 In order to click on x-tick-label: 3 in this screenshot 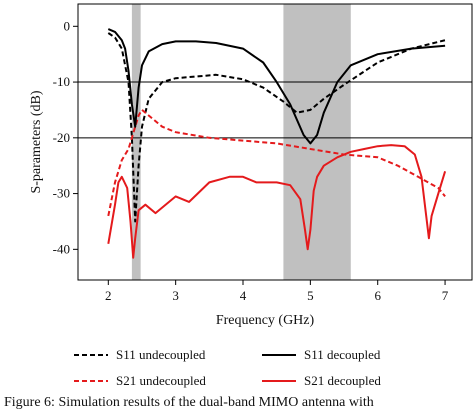, I will do `click(175, 295)`.